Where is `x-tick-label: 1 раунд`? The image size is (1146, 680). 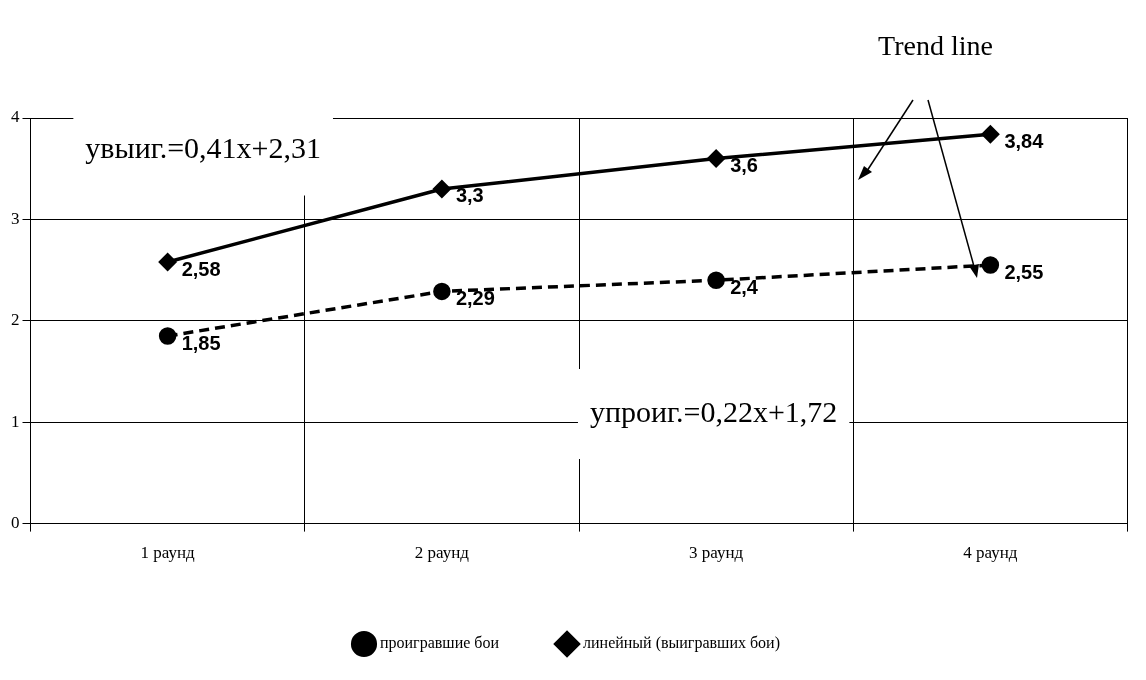 x-tick-label: 1 раунд is located at coordinates (168, 553).